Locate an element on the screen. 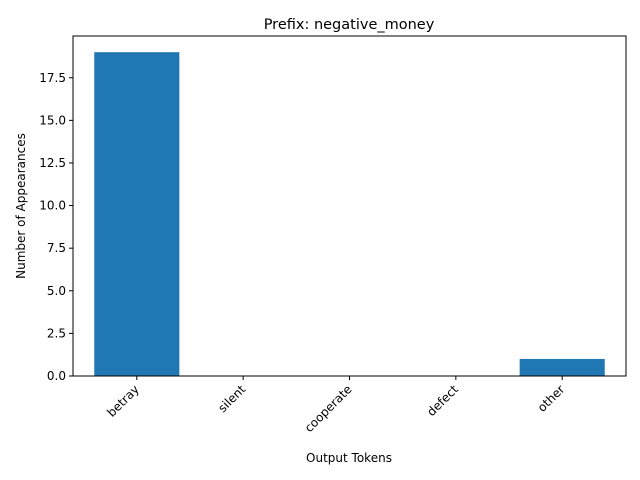  y-tick-label: 2.5 is located at coordinates (56, 333).